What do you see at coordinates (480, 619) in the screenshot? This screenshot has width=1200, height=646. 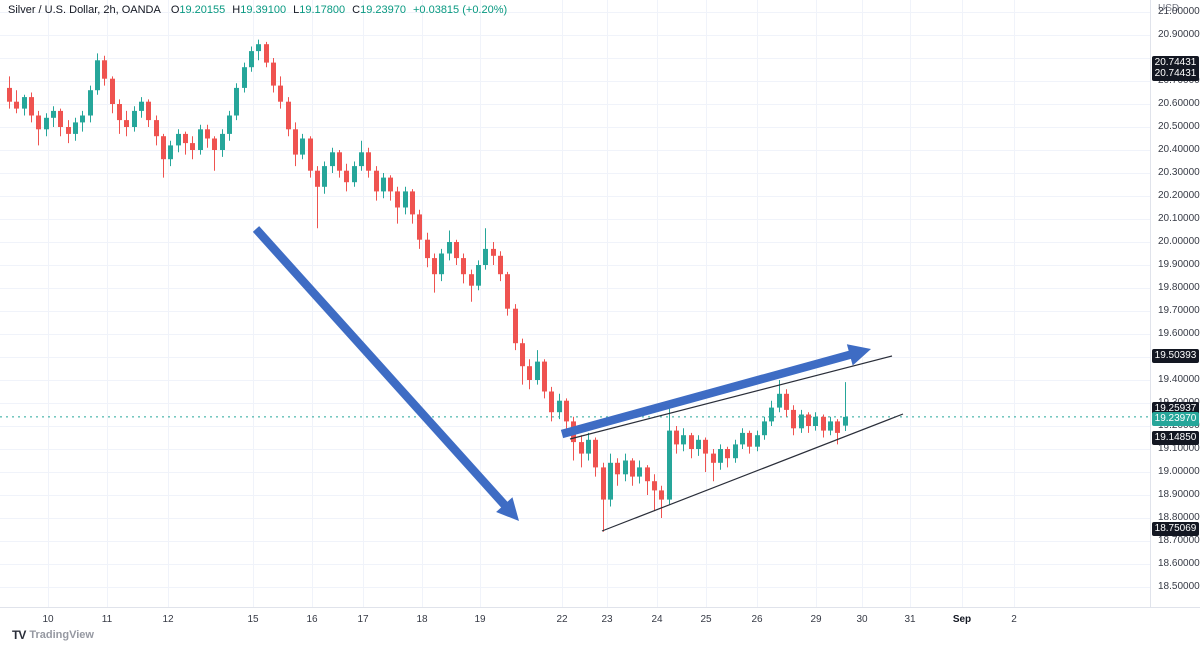 I see `time-tick-label: 19` at bounding box center [480, 619].